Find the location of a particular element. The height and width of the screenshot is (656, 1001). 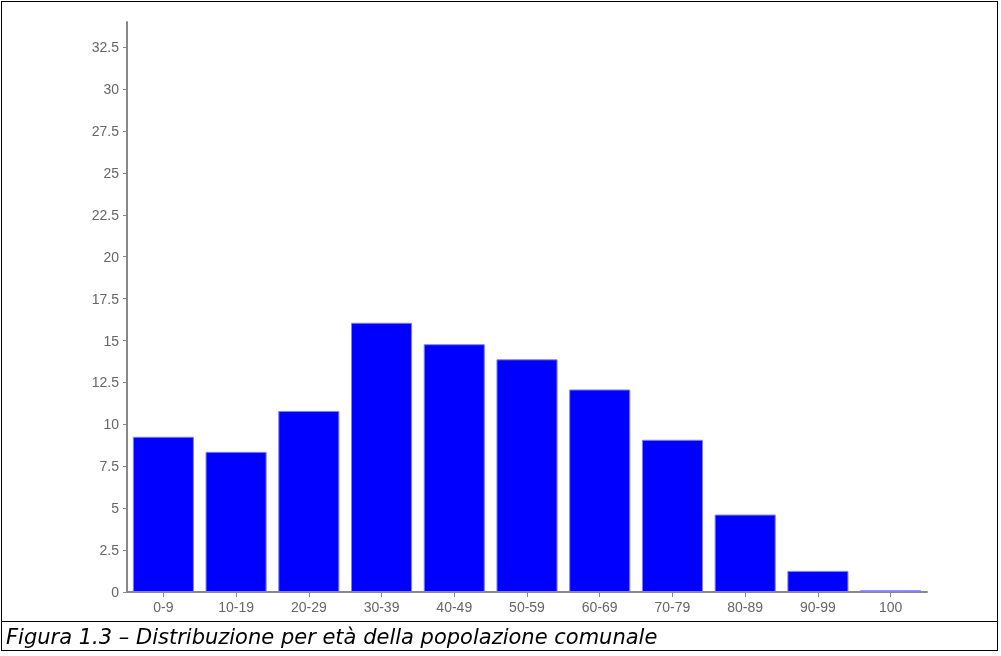

y-tick-label: 25 is located at coordinates (111, 172).